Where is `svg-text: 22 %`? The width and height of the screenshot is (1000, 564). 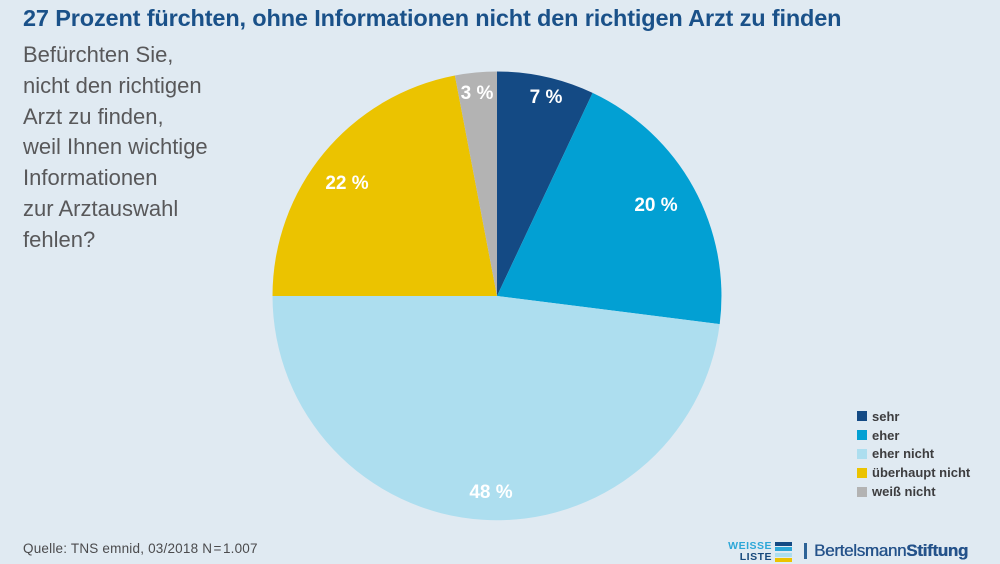
svg-text: 22 % is located at coordinates (346, 183).